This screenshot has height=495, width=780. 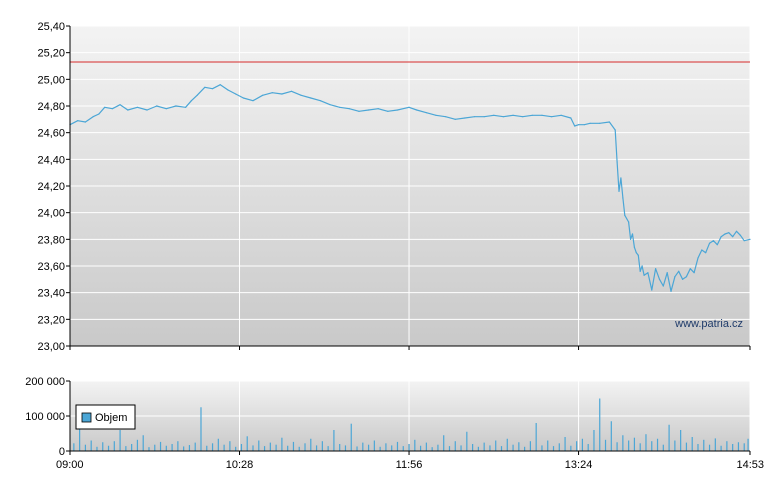 What do you see at coordinates (51, 214) in the screenshot?
I see `price-y-tick-label: 24,00` at bounding box center [51, 214].